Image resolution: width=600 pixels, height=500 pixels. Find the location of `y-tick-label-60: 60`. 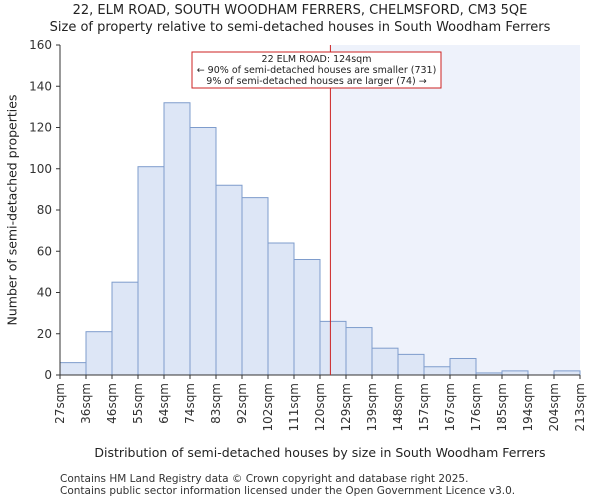

y-tick-label-60: 60 is located at coordinates (44, 251).